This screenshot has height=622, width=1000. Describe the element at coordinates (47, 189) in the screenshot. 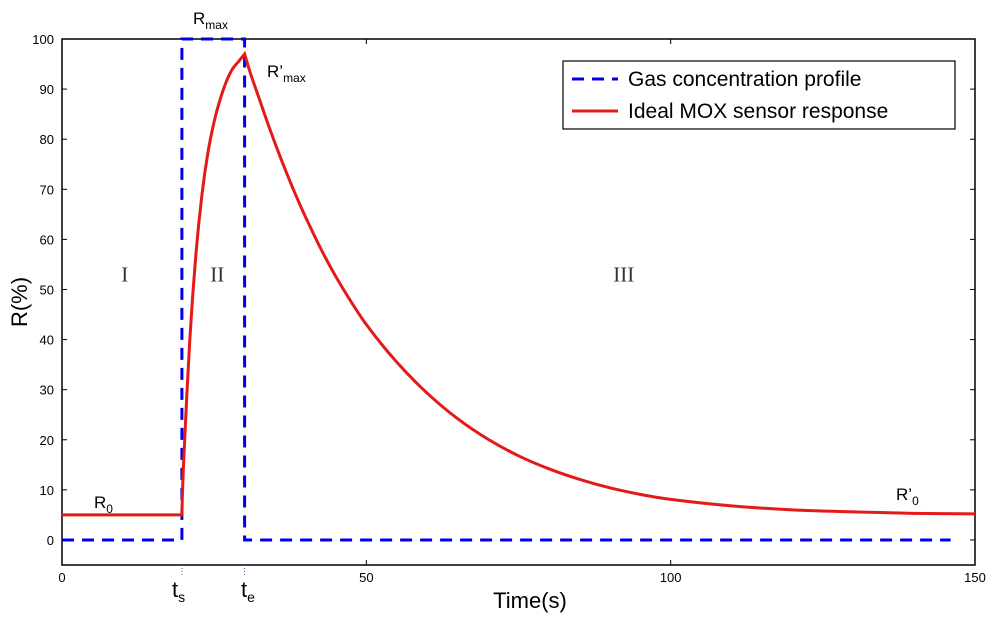

I see `y-tick-label: 70` at that location.